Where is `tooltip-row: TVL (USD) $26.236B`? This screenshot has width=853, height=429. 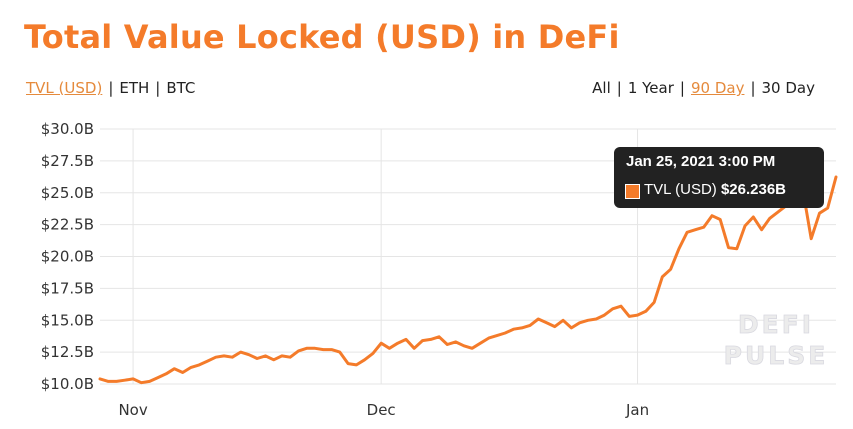
tooltip-row: TVL (USD) $26.236B is located at coordinates (715, 189).